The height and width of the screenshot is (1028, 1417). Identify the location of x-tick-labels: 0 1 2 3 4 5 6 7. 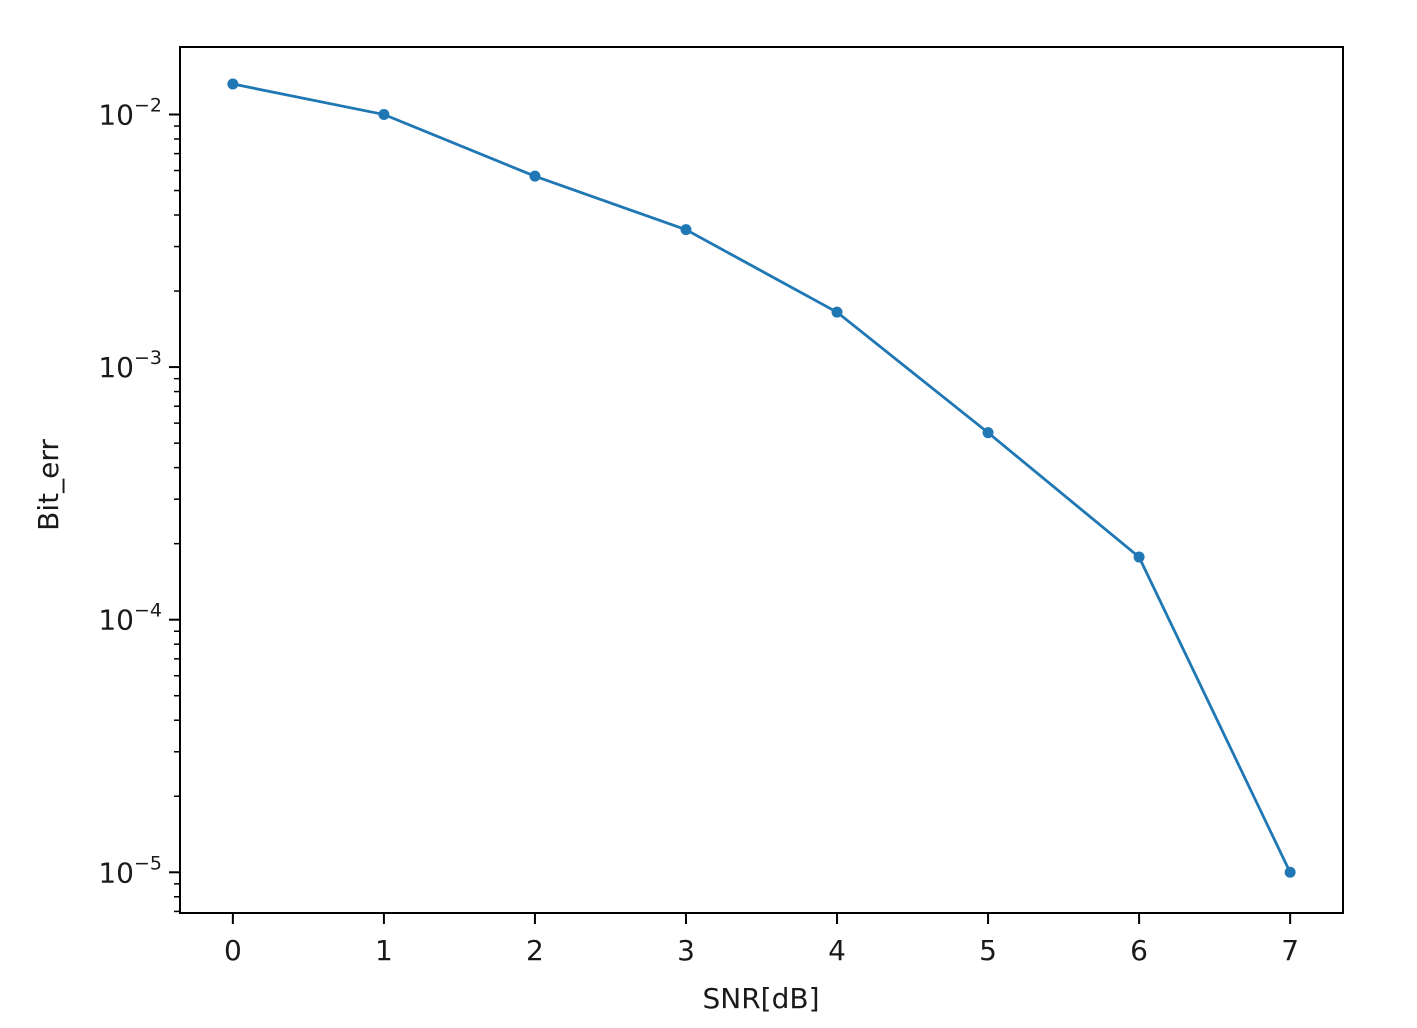
(761, 950).